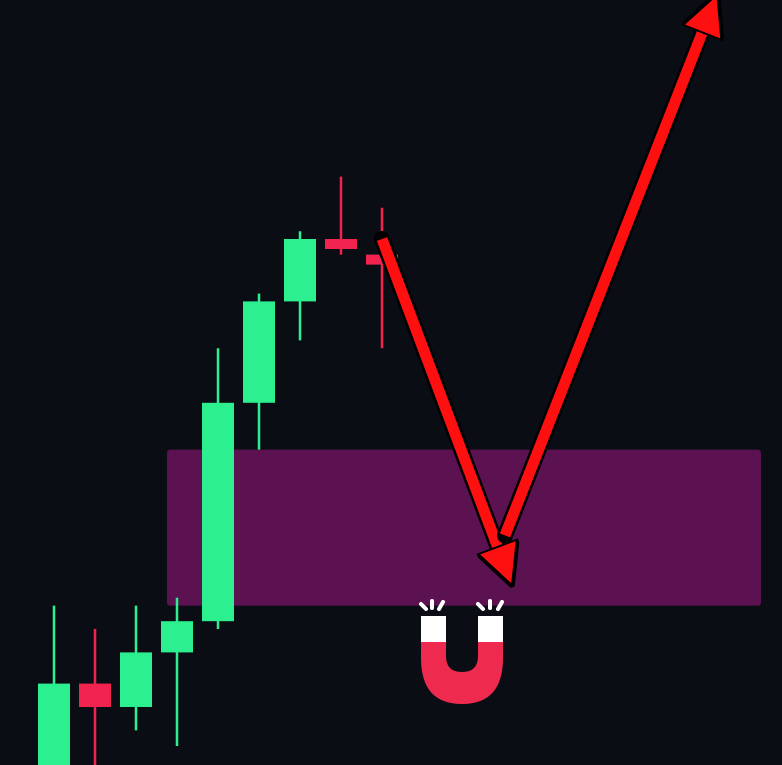  I want to click on path-arrow, so click(440, 402).